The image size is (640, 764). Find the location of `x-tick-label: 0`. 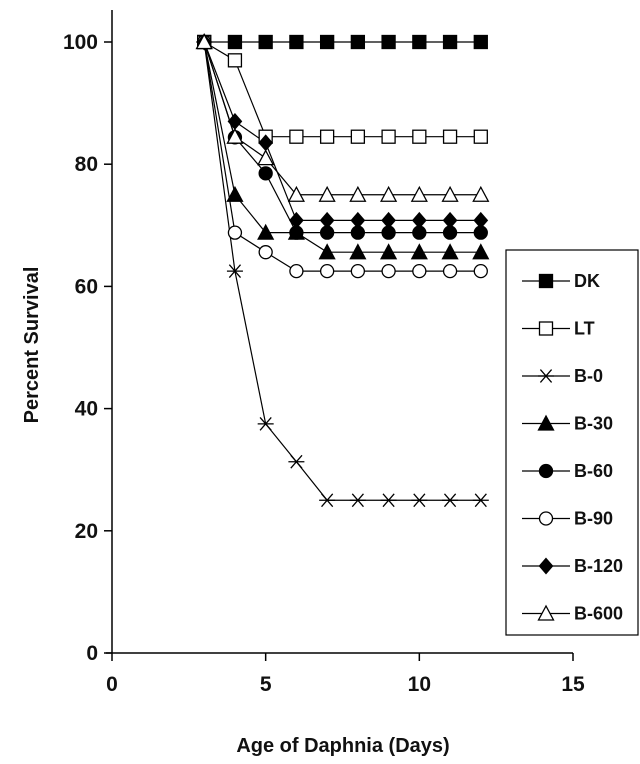

x-tick-label: 0 is located at coordinates (112, 684).